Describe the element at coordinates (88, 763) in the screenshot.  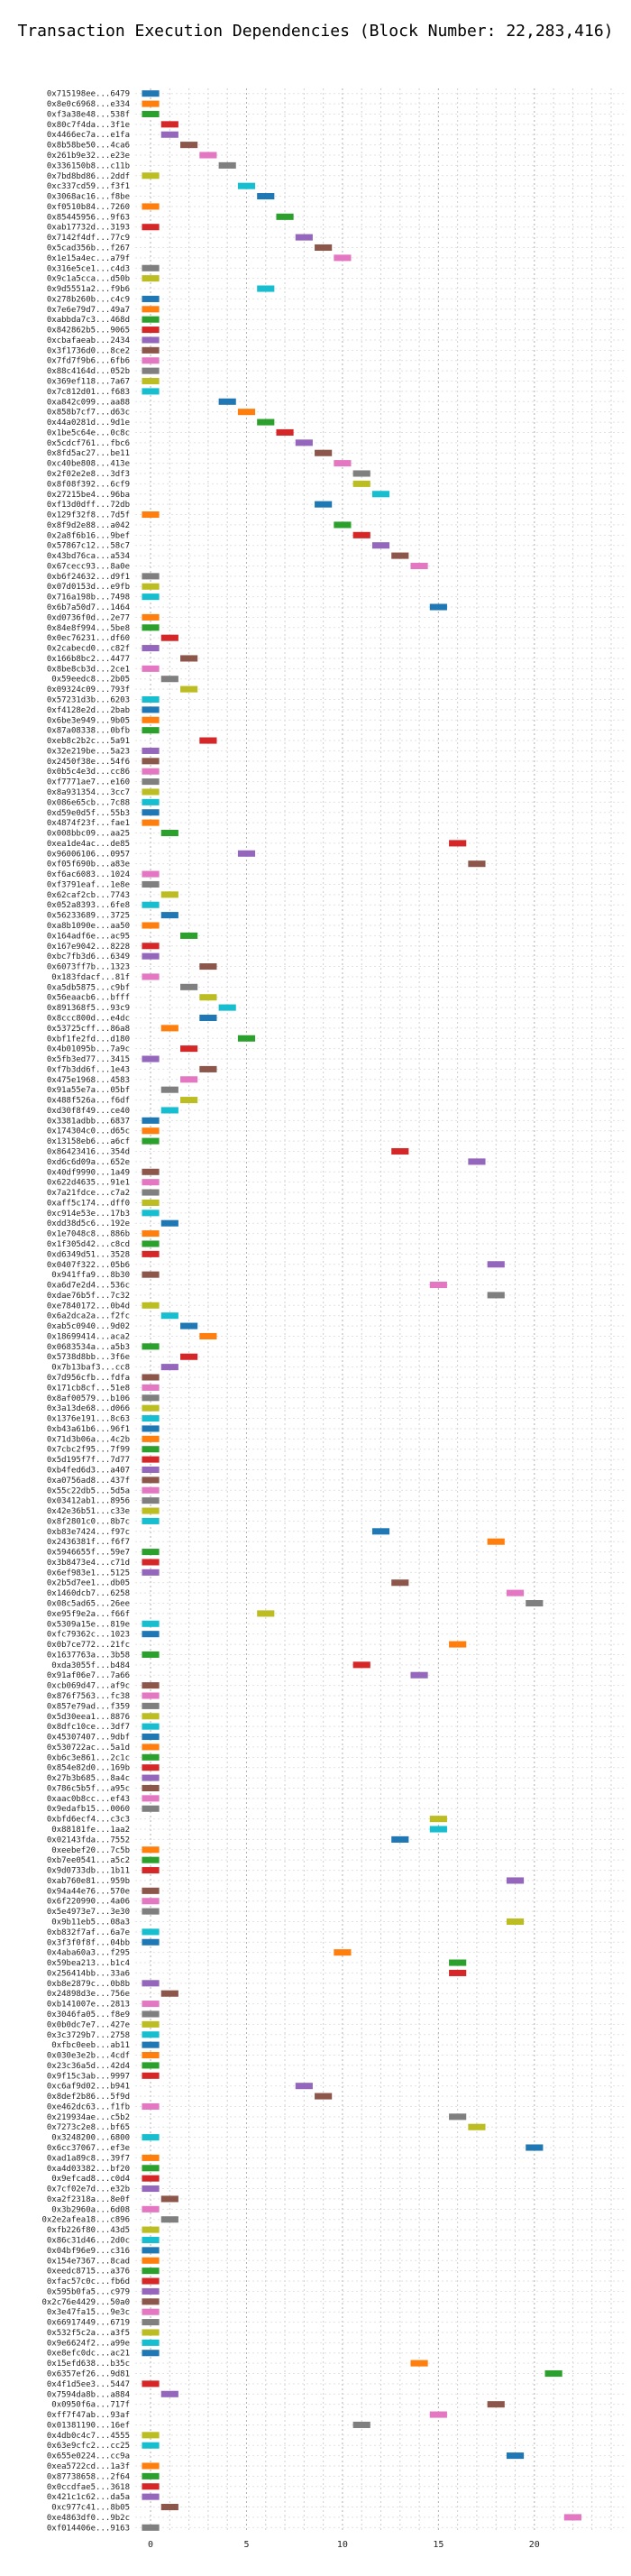
I see `tx-hash-label: 0x2450f38e...54f6` at that location.